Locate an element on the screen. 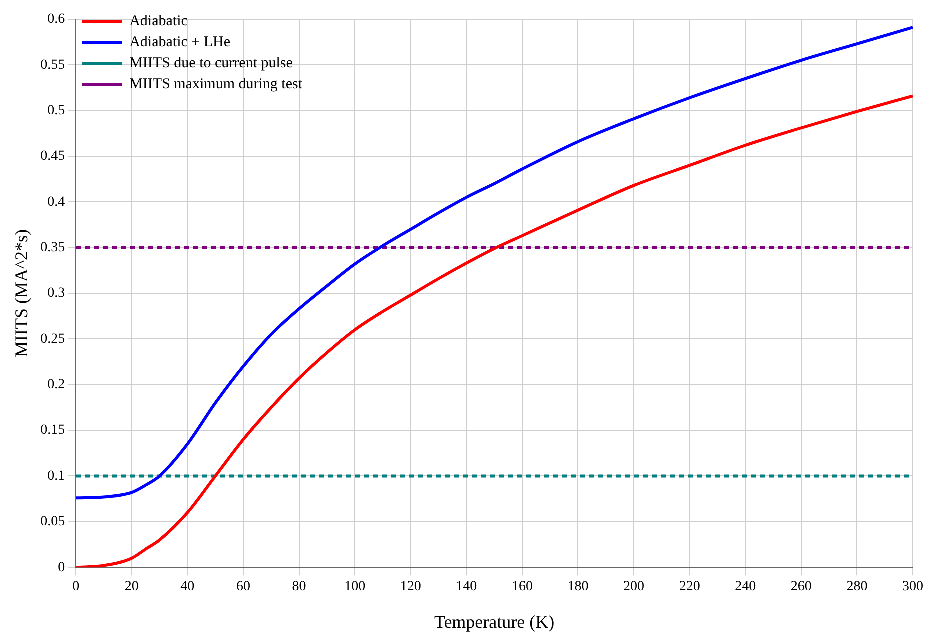 The height and width of the screenshot is (642, 933). x-tick-label: 240 is located at coordinates (745, 587).